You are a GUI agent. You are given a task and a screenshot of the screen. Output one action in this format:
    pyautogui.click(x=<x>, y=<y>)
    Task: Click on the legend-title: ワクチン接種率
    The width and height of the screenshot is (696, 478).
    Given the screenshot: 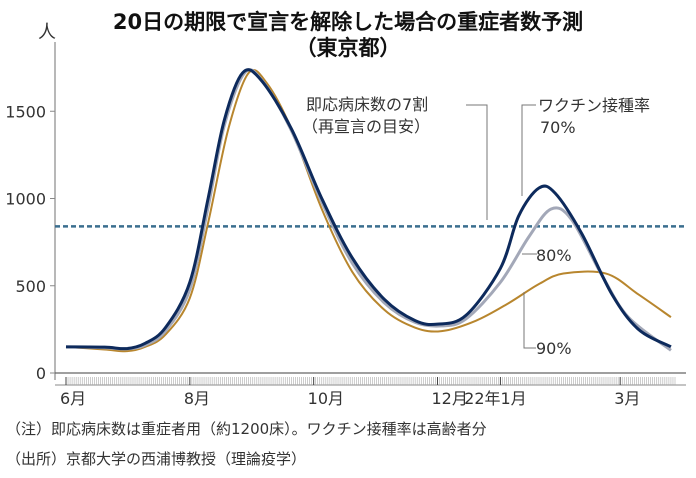 What is the action you would take?
    pyautogui.click(x=594, y=105)
    